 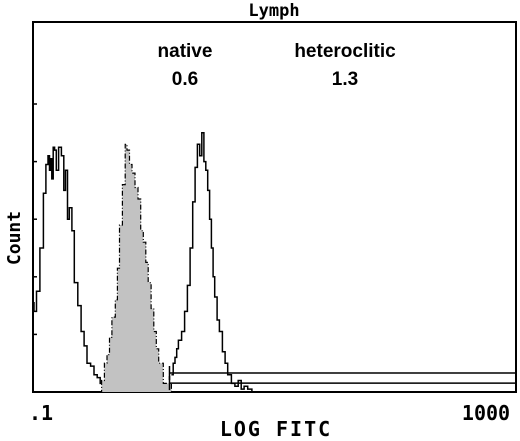 What do you see at coordinates (14, 238) in the screenshot?
I see `y-axis-label: Count` at bounding box center [14, 238].